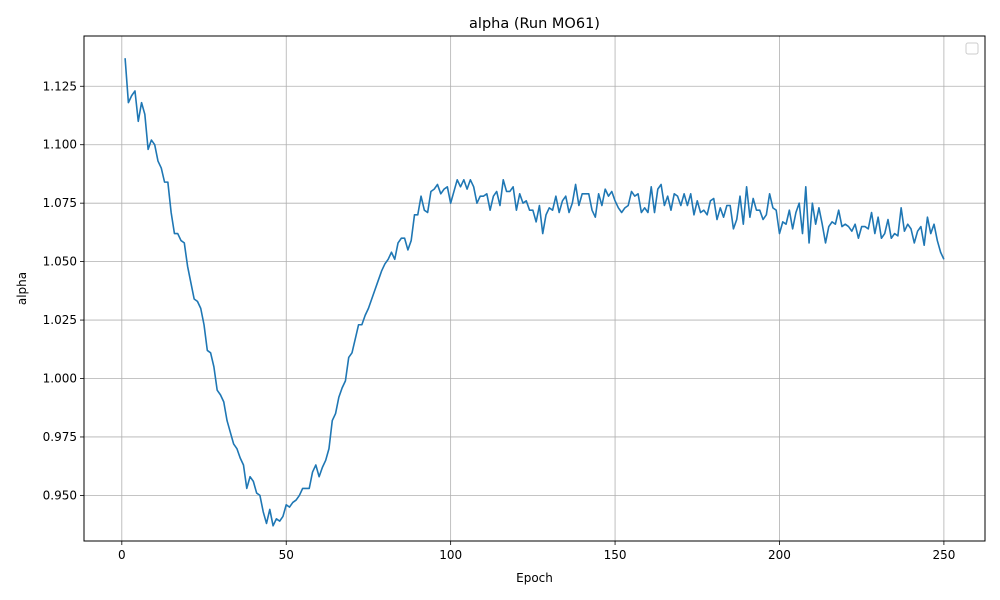 Image resolution: width=1000 pixels, height=600 pixels. Describe the element at coordinates (536, 551) in the screenshot. I see `x-axis-ticks: 0 50 100 150 200 250` at that location.